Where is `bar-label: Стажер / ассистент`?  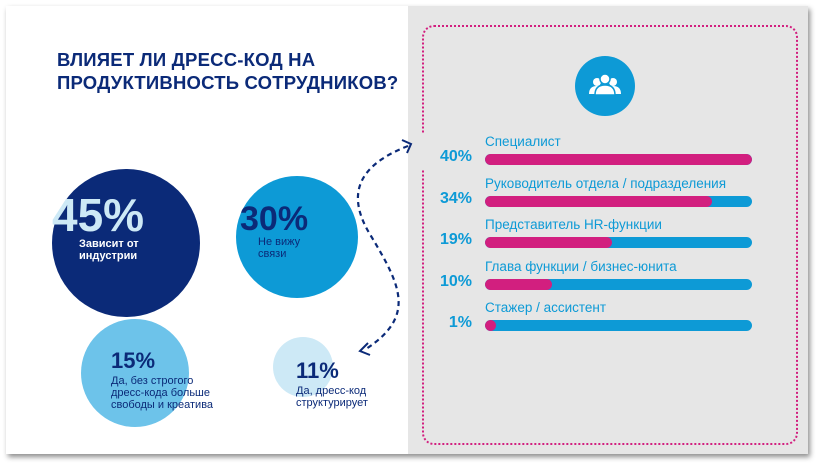
bar-label: Стажер / ассистент is located at coordinates (546, 307).